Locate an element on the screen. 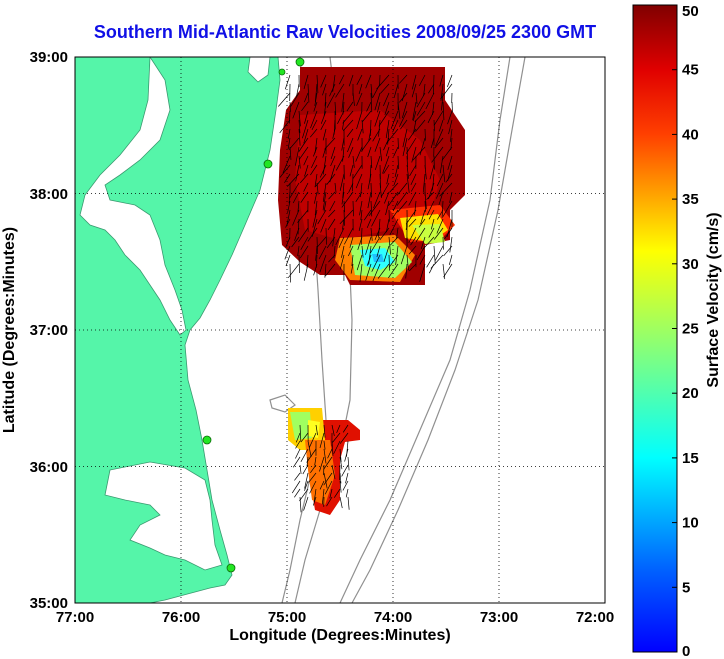 This screenshot has height=659, width=724. x-tick-label: 73:00 is located at coordinates (499, 617).